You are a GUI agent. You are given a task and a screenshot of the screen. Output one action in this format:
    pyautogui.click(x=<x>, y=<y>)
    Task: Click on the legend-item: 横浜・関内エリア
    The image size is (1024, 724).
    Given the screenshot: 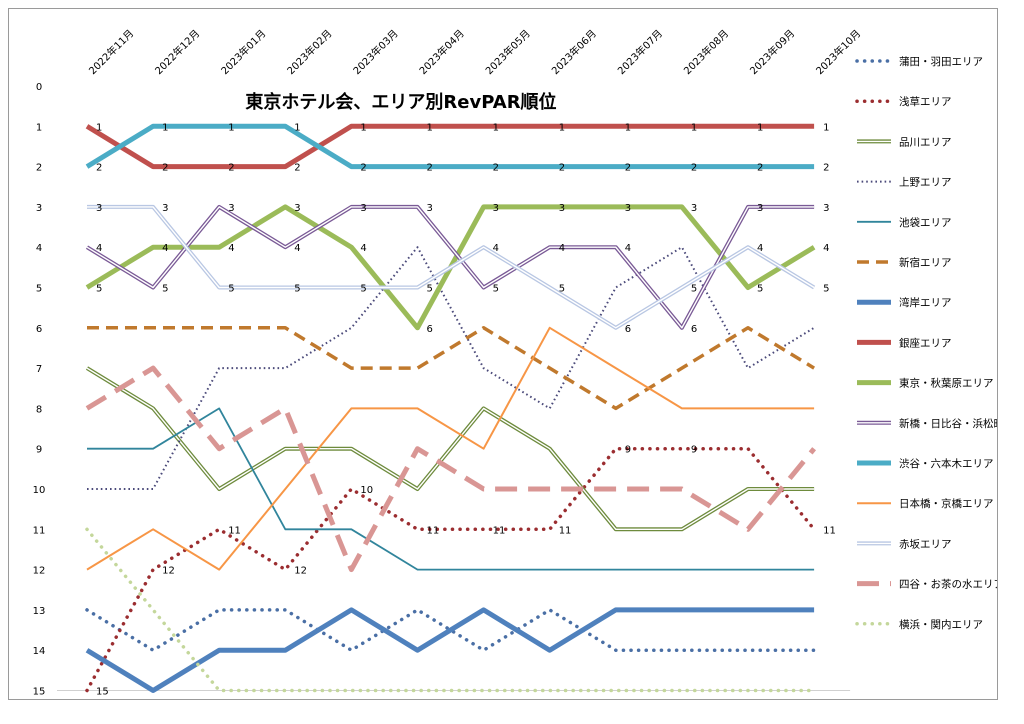 What is the action you would take?
    pyautogui.click(x=919, y=624)
    